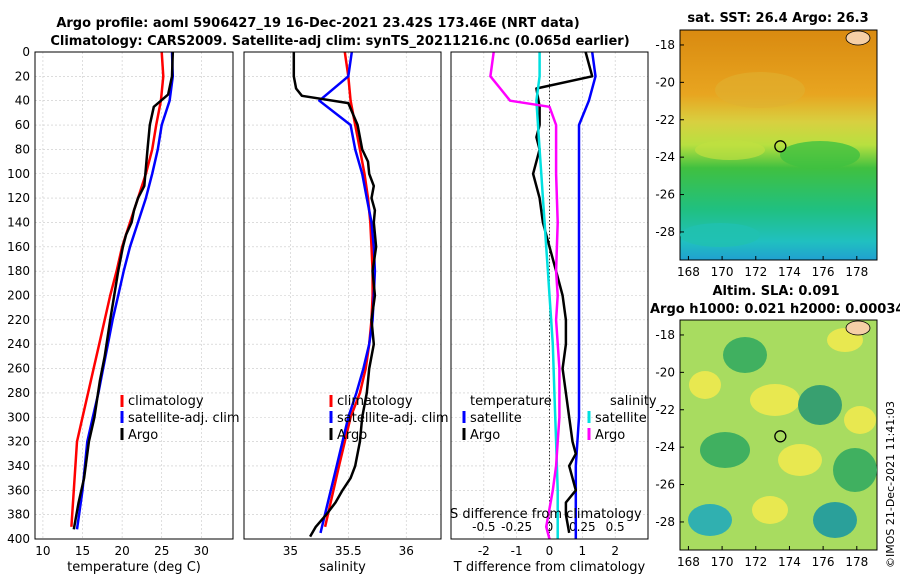 The image size is (900, 580). What do you see at coordinates (583, 551) in the screenshot?
I see `x-tick-label: 1` at bounding box center [583, 551].